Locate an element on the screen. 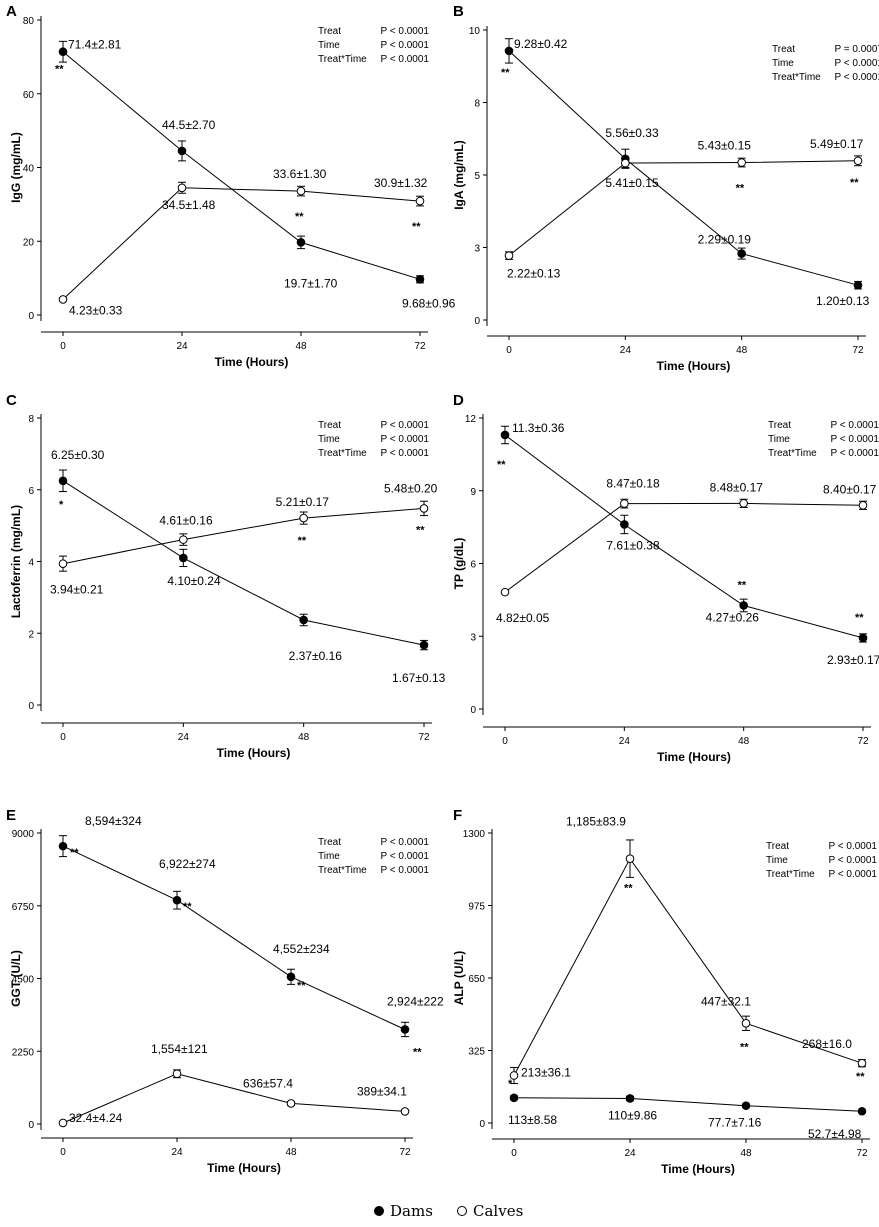 The width and height of the screenshot is (879, 1227). series-dams: 71.4±2.81 44.5±2.70 19.7±1.70 9.68±0.96 is located at coordinates (257, 174).